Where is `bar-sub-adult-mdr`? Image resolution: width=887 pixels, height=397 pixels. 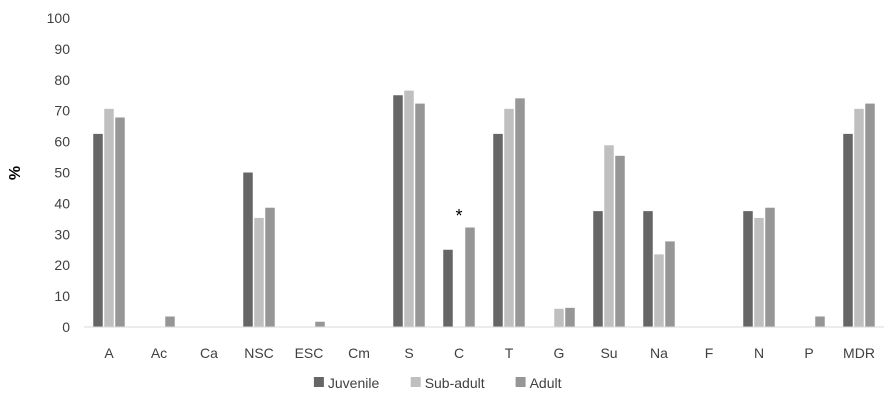 bar-sub-adult-mdr is located at coordinates (859, 217).